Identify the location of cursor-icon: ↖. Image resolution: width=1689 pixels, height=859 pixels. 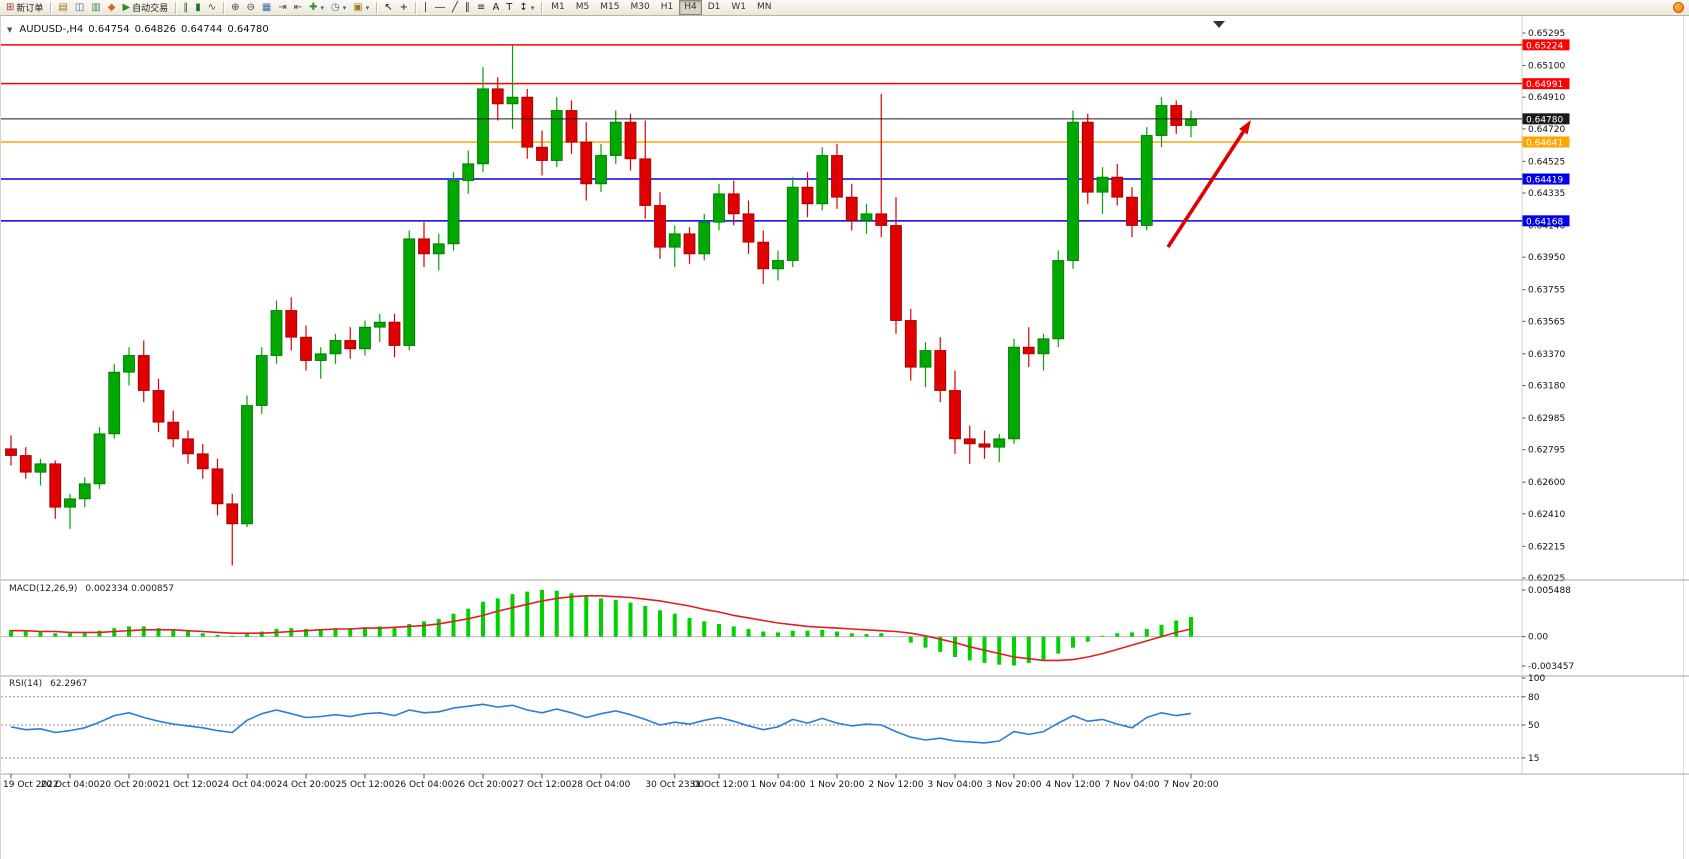
(388, 7).